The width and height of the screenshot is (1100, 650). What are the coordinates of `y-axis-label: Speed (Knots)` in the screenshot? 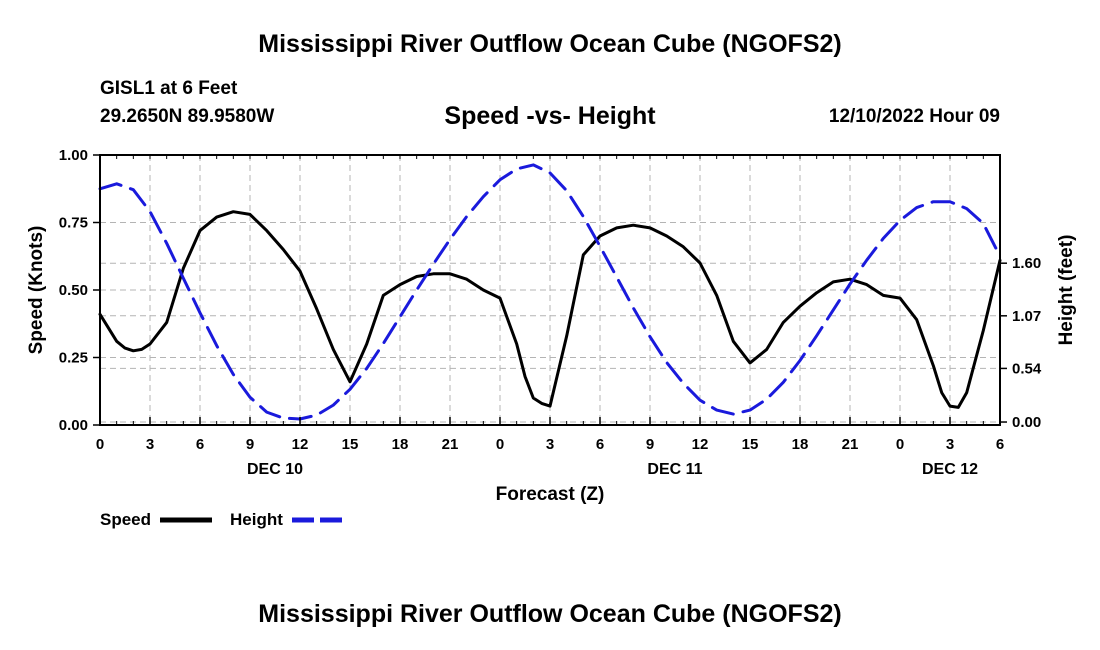 It's located at (36, 290).